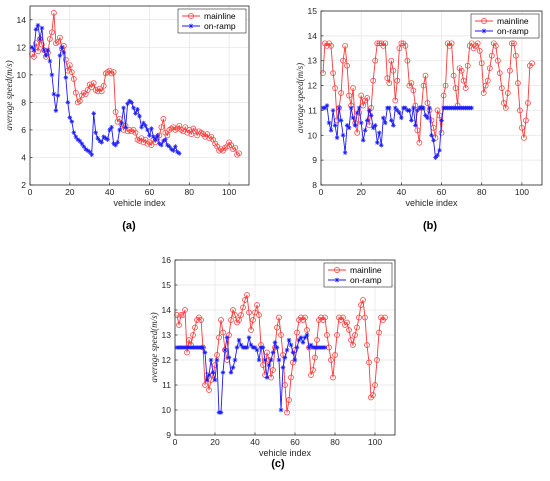 The width and height of the screenshot is (550, 481). Describe the element at coordinates (23, 130) in the screenshot. I see `y-tick-label: 6` at that location.